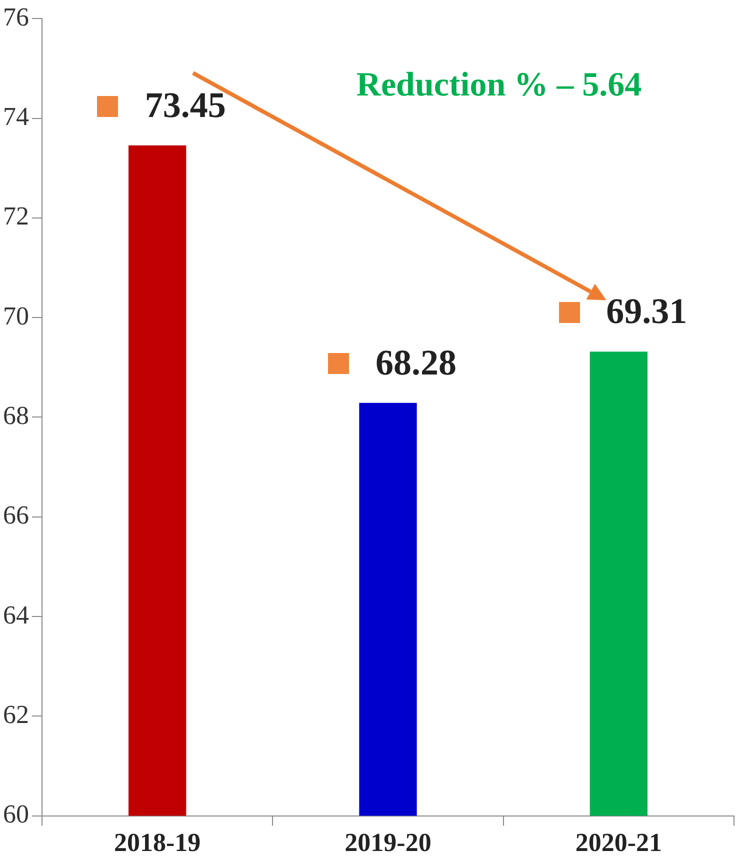  Describe the element at coordinates (416, 362) in the screenshot. I see `data-label: 68.28` at that location.